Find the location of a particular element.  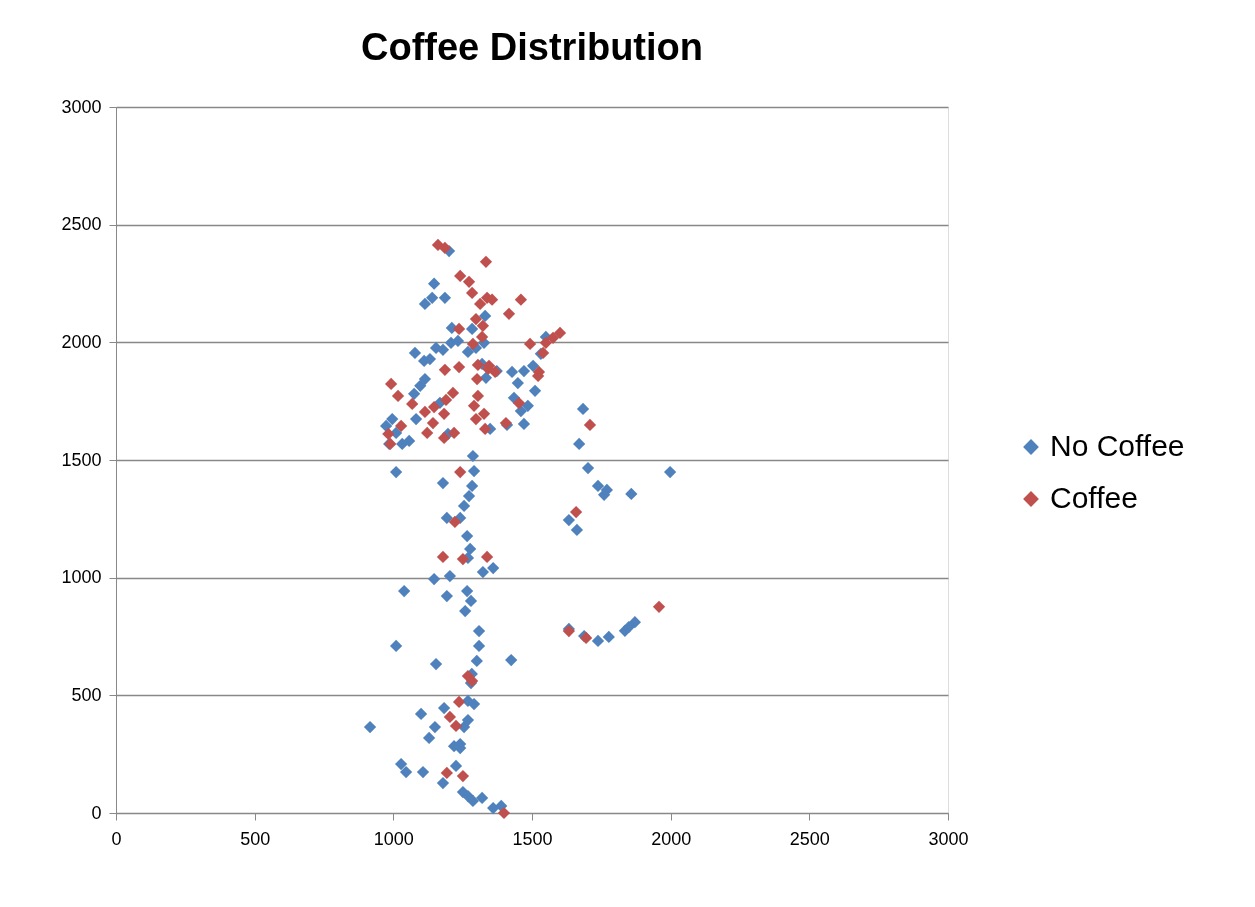

y-tick-label: 3000 is located at coordinates (81, 106).